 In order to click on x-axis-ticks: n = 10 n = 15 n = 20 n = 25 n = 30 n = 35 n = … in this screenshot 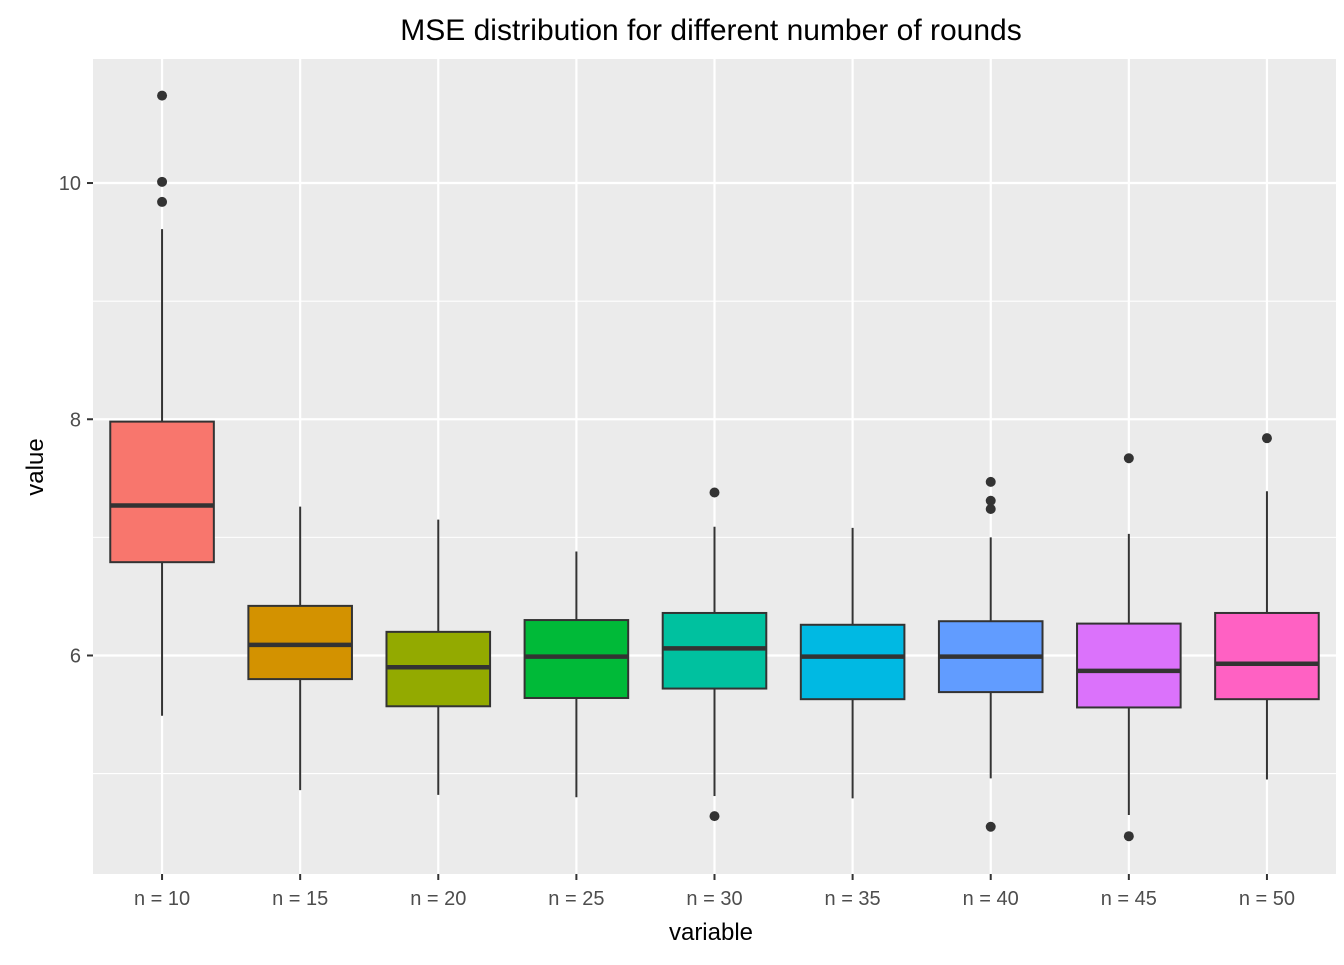, I will do `click(714, 892)`.